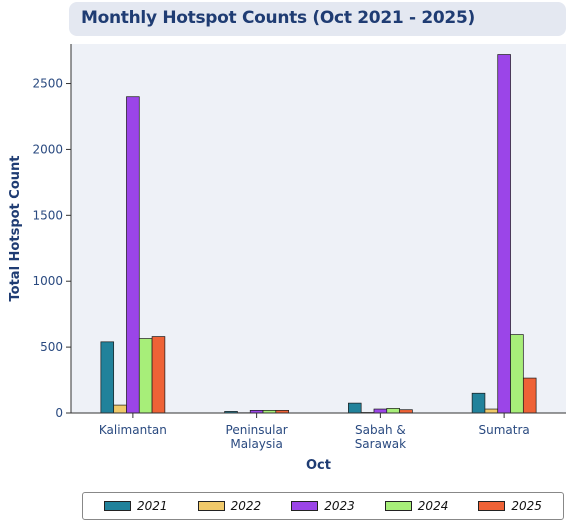 Image resolution: width=576 pixels, height=529 pixels. I want to click on x-tick-label: Sabah &, so click(380, 430).